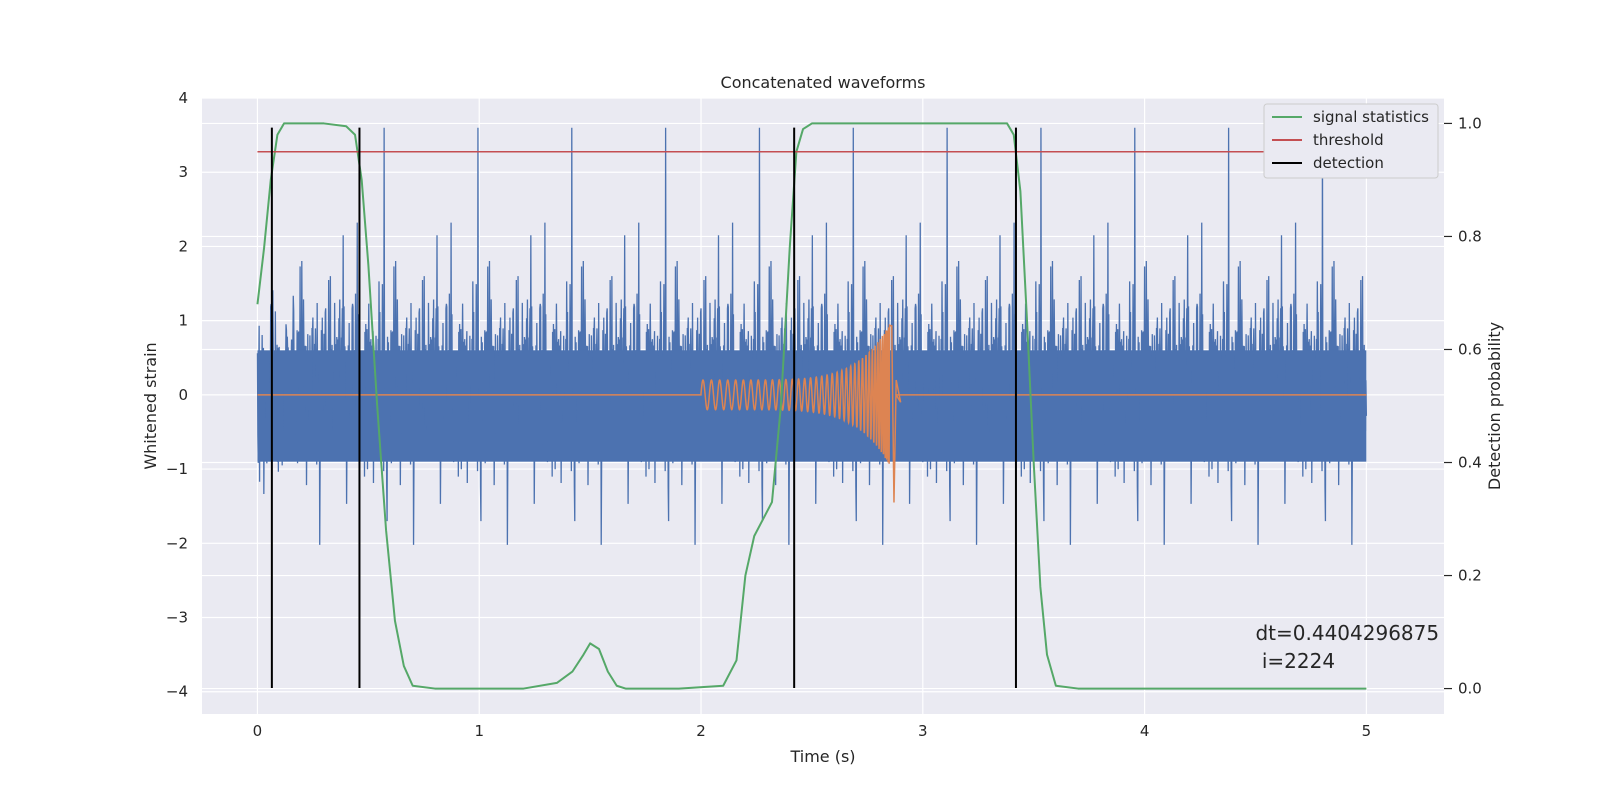  I want to click on x-tick-label: 2, so click(701, 731).